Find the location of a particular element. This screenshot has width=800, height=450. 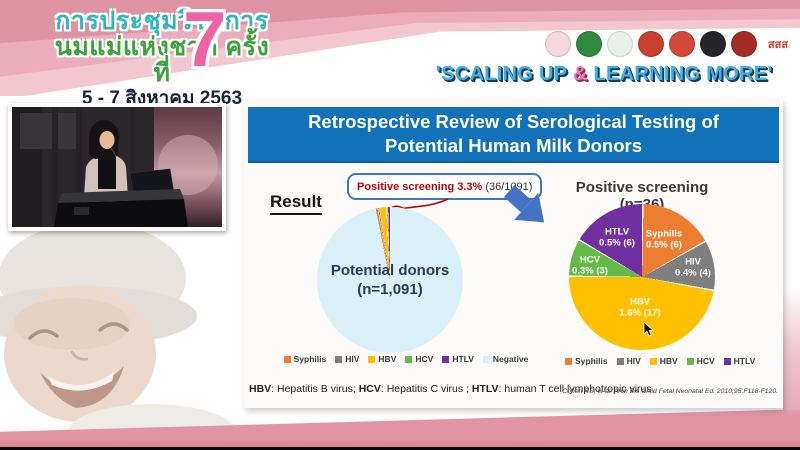

left-pie-legend: Syphilis HIV HBV HCV HTLV Negative is located at coordinates (406, 359).